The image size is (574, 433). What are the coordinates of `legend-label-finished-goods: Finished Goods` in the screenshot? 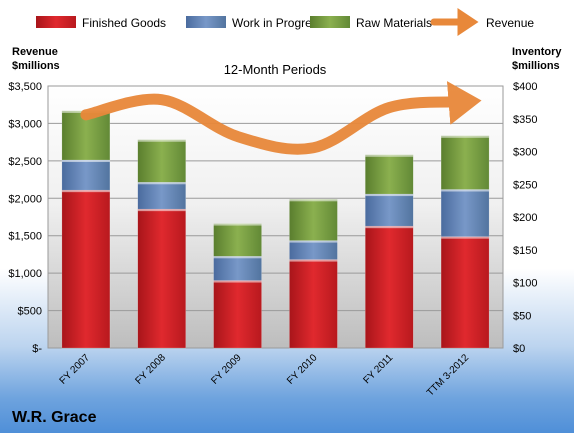 It's located at (124, 23).